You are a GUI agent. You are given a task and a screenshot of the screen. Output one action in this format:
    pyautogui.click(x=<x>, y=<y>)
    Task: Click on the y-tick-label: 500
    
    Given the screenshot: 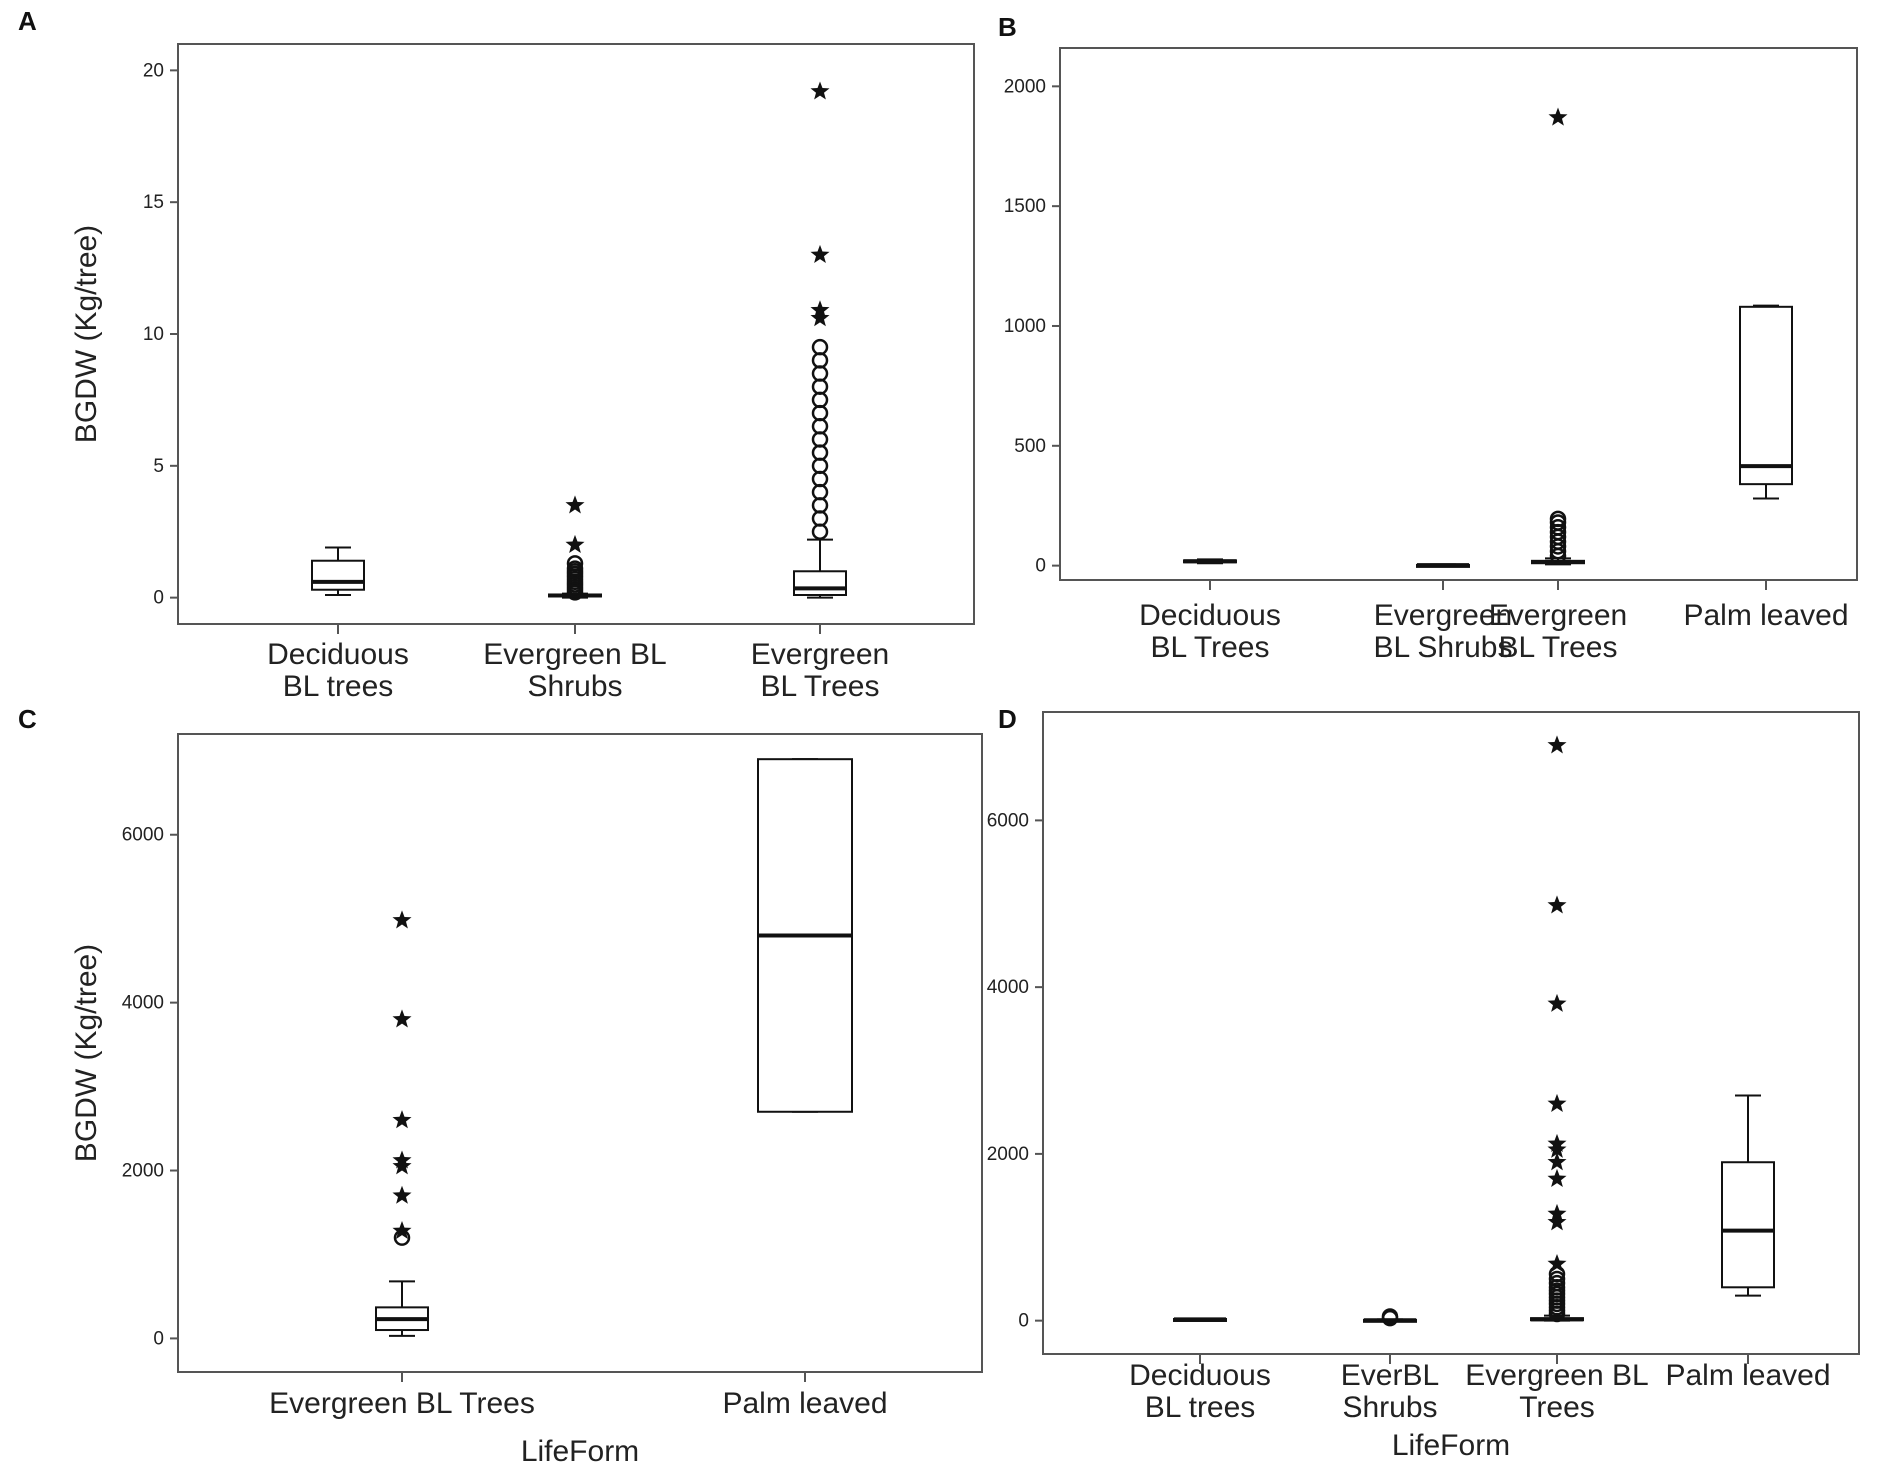 What is the action you would take?
    pyautogui.click(x=1030, y=446)
    